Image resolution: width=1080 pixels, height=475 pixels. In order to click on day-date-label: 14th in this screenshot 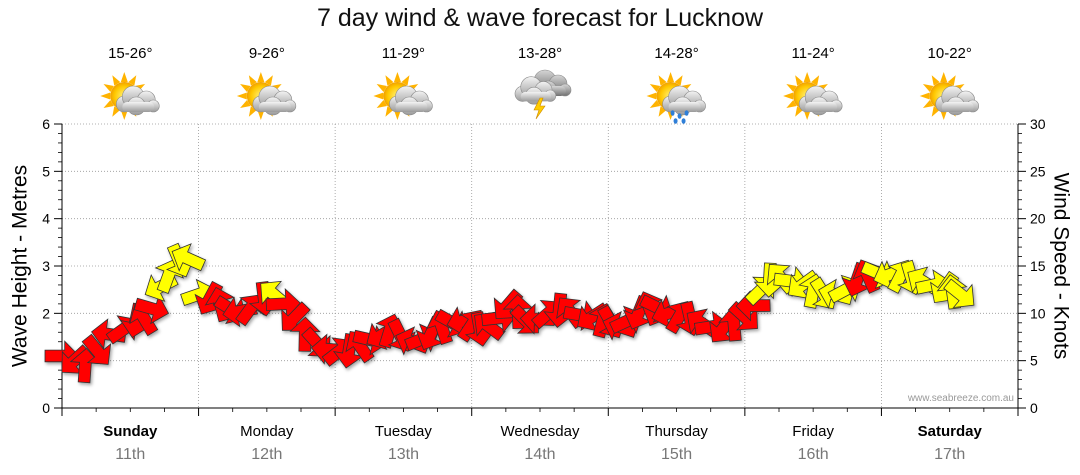, I will do `click(539, 454)`.